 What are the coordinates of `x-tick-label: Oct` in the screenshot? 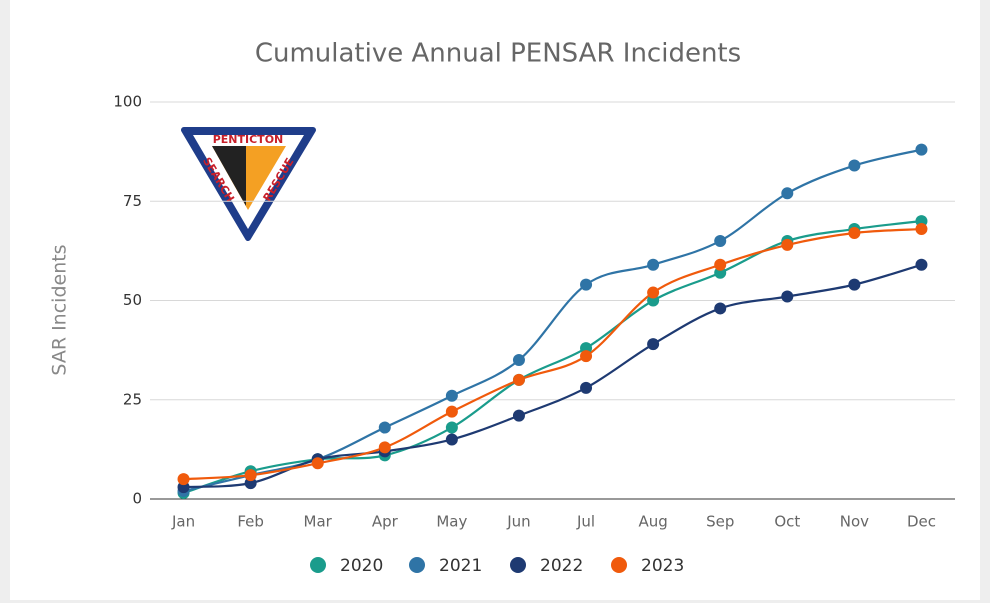 It's located at (787, 522).